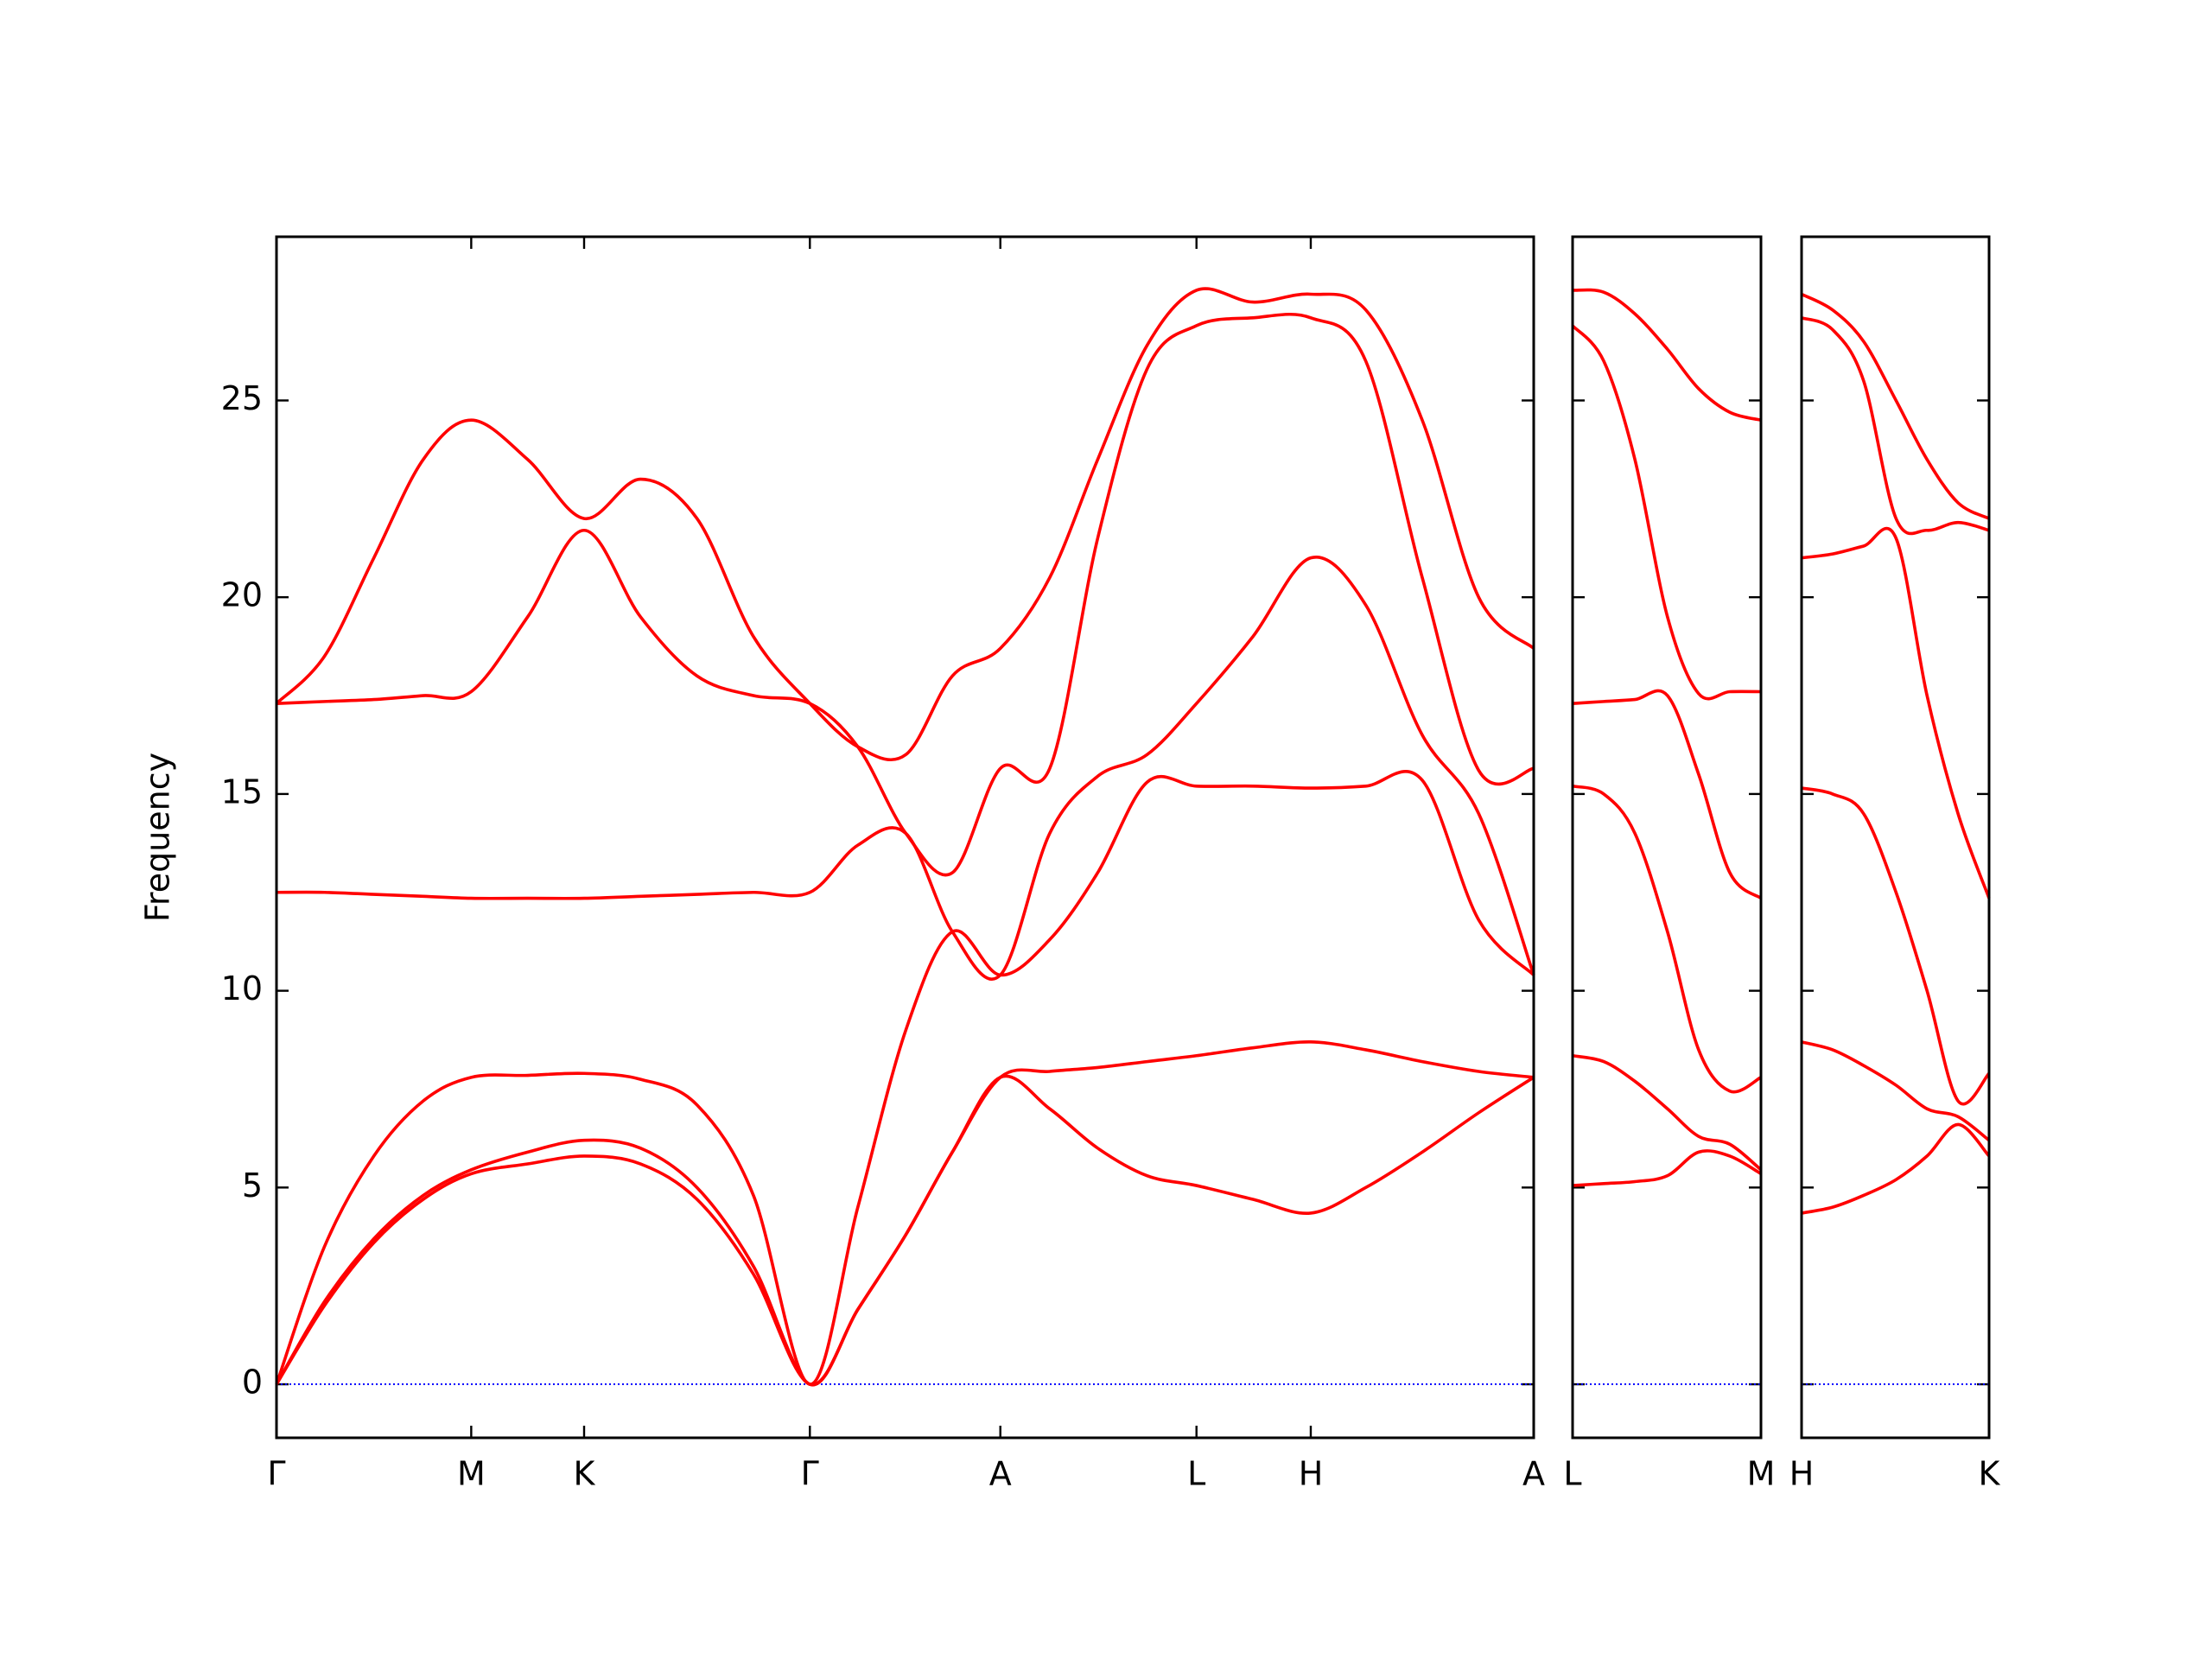 The image size is (2212, 1659). I want to click on y-axis-label: Frequency, so click(158, 837).